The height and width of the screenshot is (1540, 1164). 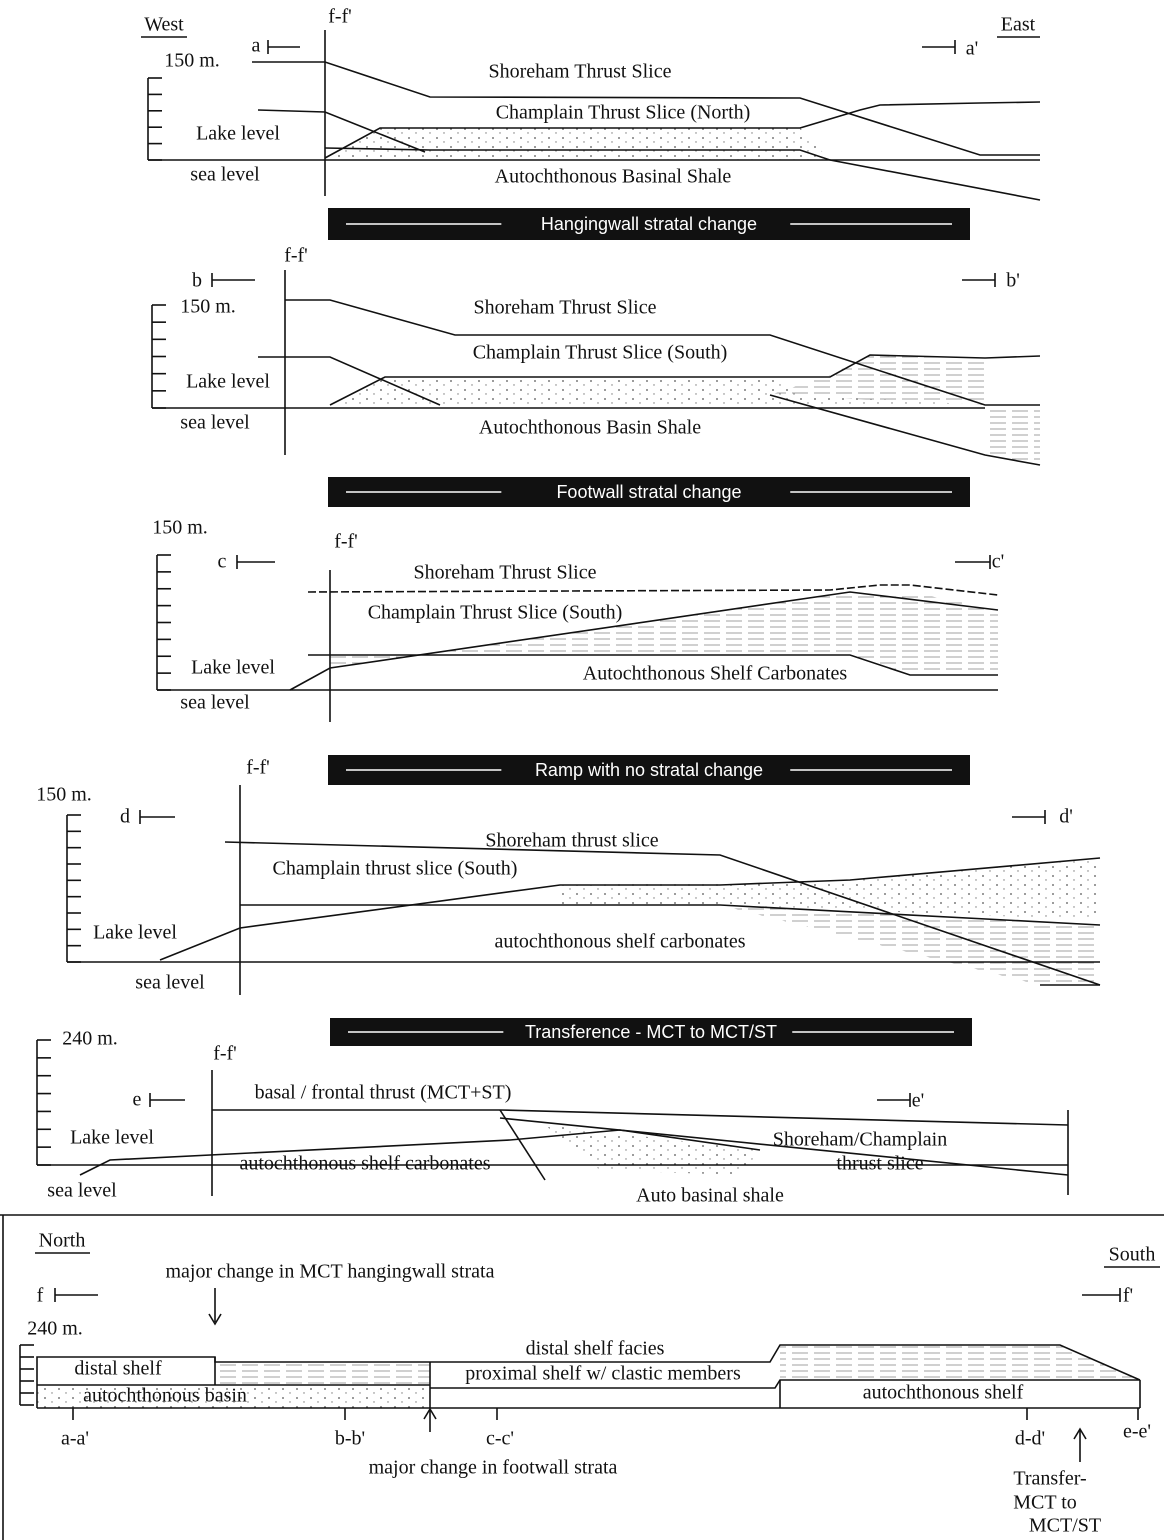 What do you see at coordinates (40, 1296) in the screenshot?
I see `section-start: f` at bounding box center [40, 1296].